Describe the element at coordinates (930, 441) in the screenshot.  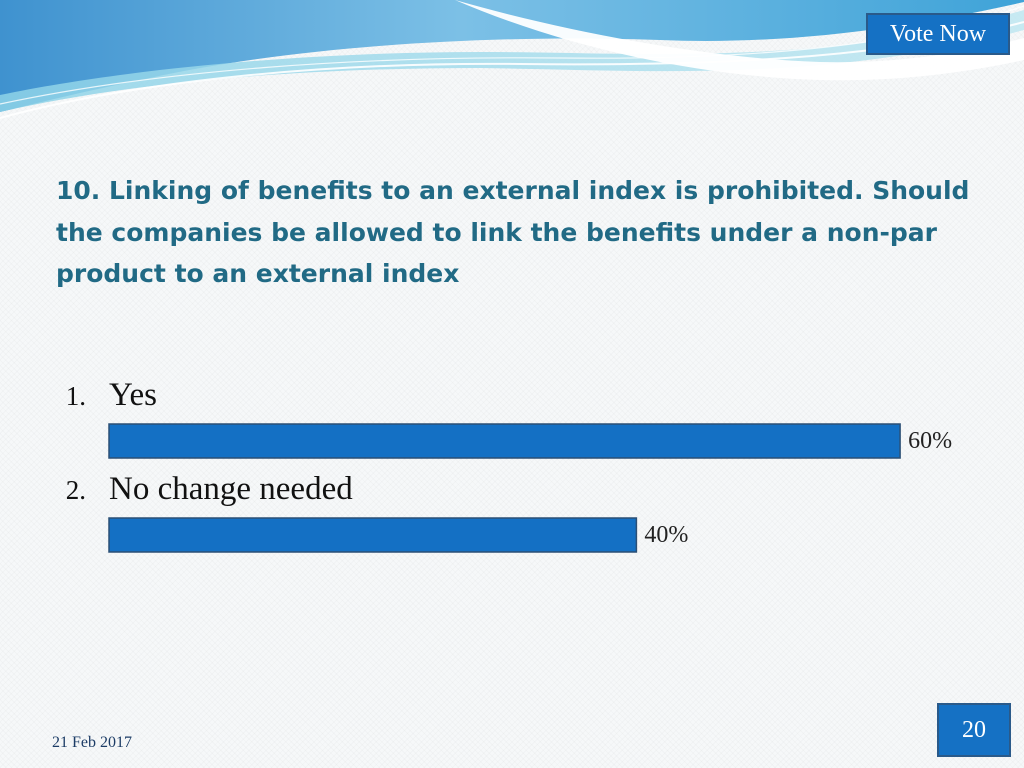
I see `data-label: 60%` at that location.